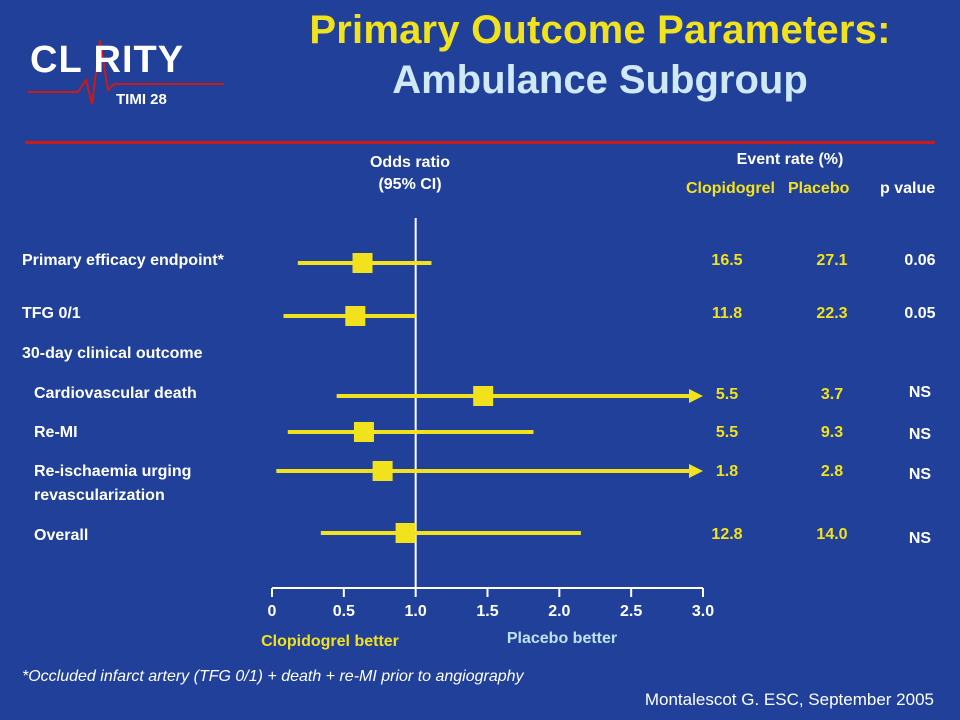 The height and width of the screenshot is (720, 960). What do you see at coordinates (819, 188) in the screenshot?
I see `placebo-column-header: Placebo` at bounding box center [819, 188].